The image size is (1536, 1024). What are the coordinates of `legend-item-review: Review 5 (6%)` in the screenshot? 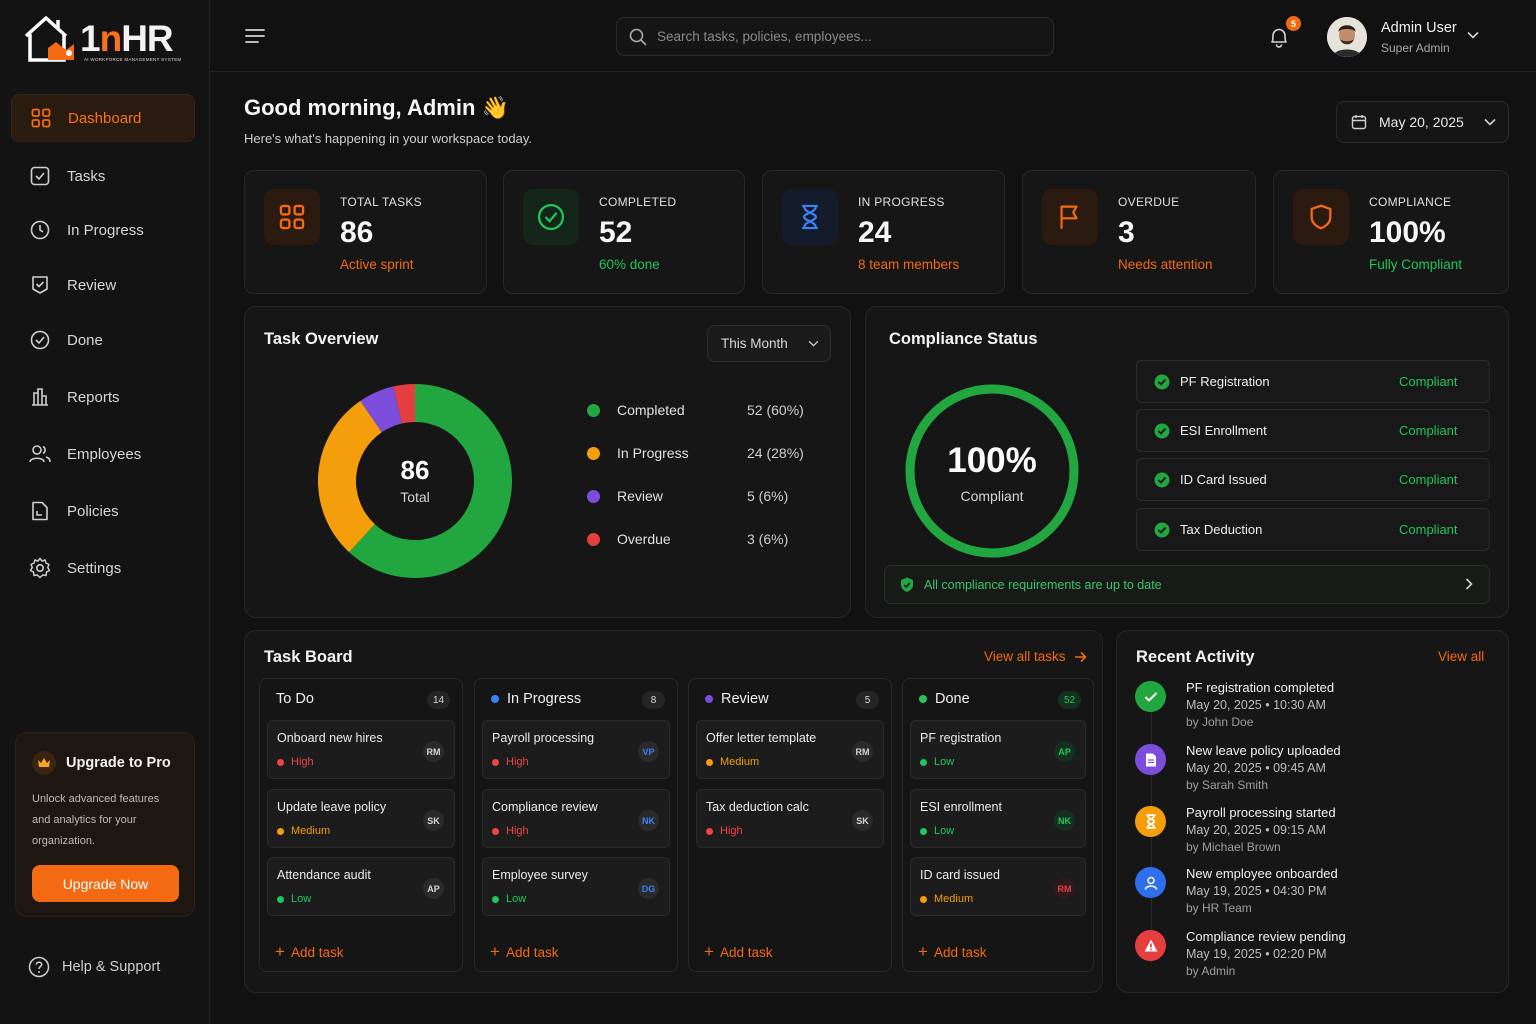 It's located at (702, 497).